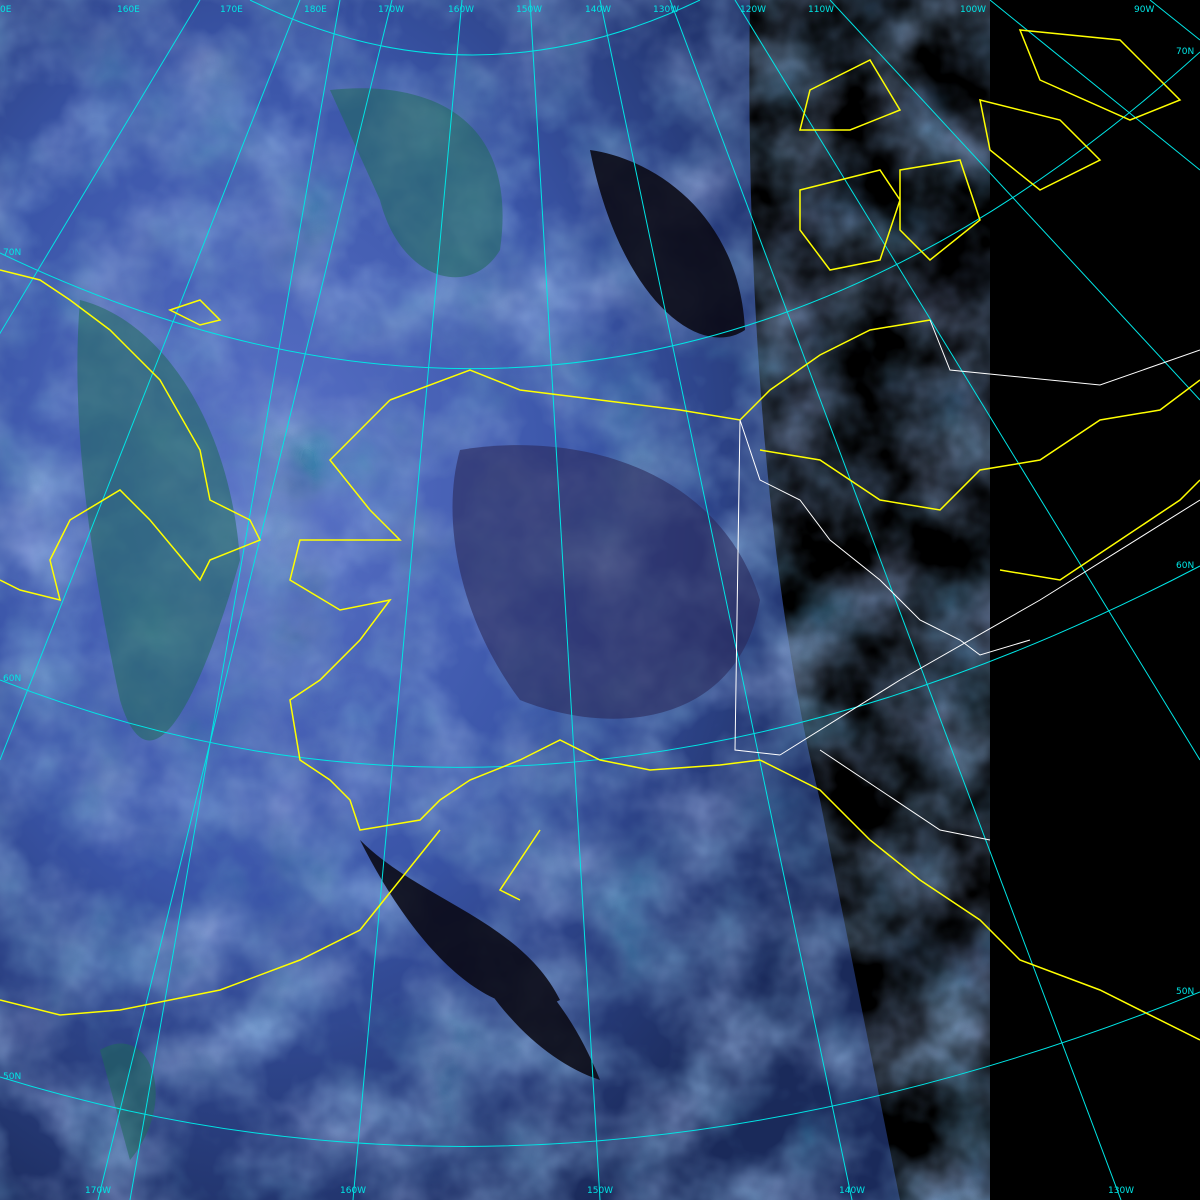 The image size is (1200, 1200). Describe the element at coordinates (1121, 1191) in the screenshot. I see `lon-label-bottom: 130W` at that location.